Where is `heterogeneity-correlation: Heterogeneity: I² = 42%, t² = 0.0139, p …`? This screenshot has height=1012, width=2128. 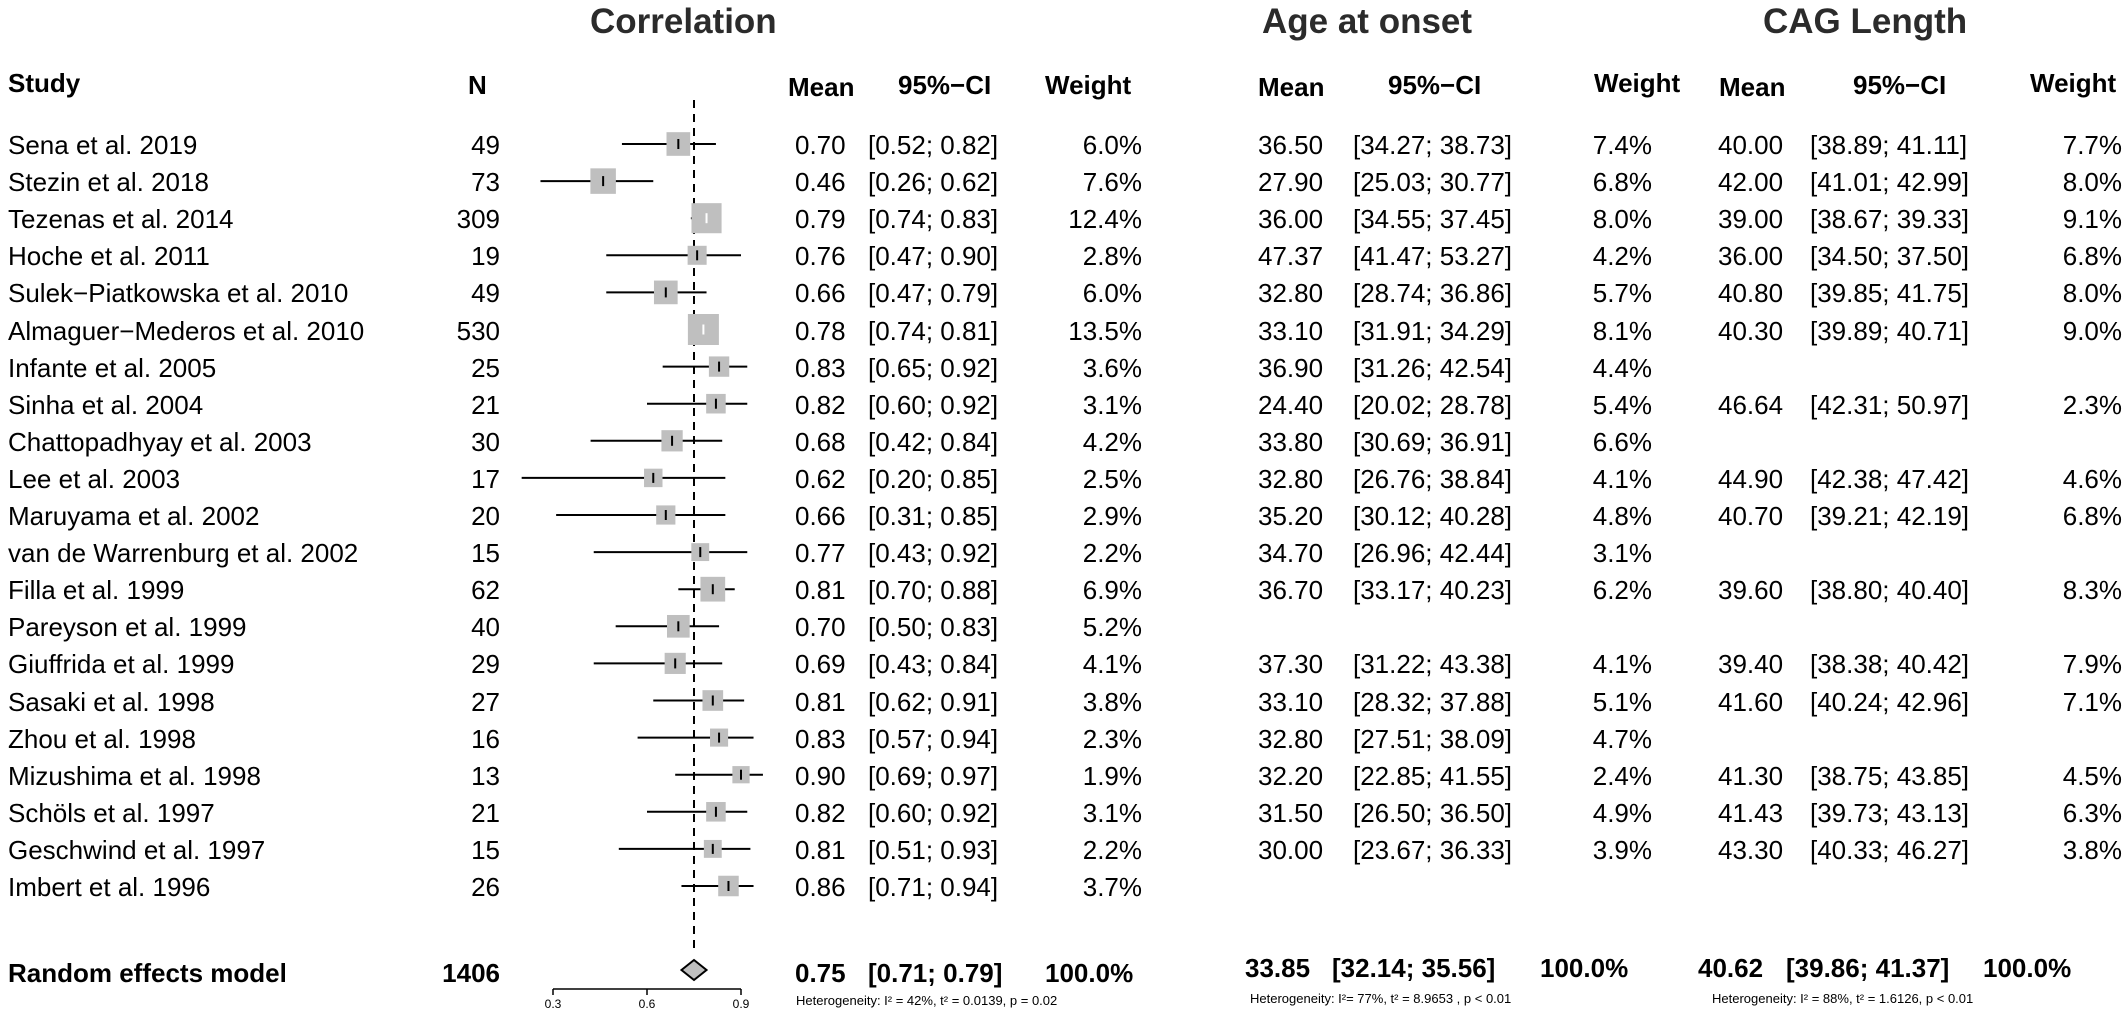 heterogeneity-correlation: Heterogeneity: I² = 42%, t² = 0.0139, p … is located at coordinates (927, 1000).